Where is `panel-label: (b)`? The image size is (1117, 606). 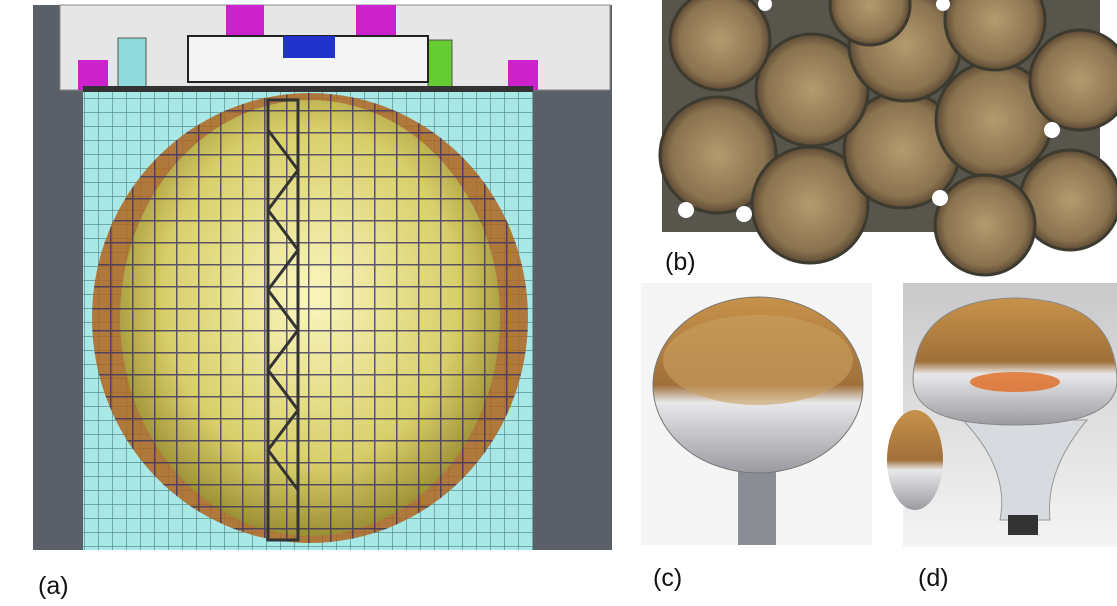
panel-label: (b) is located at coordinates (680, 262).